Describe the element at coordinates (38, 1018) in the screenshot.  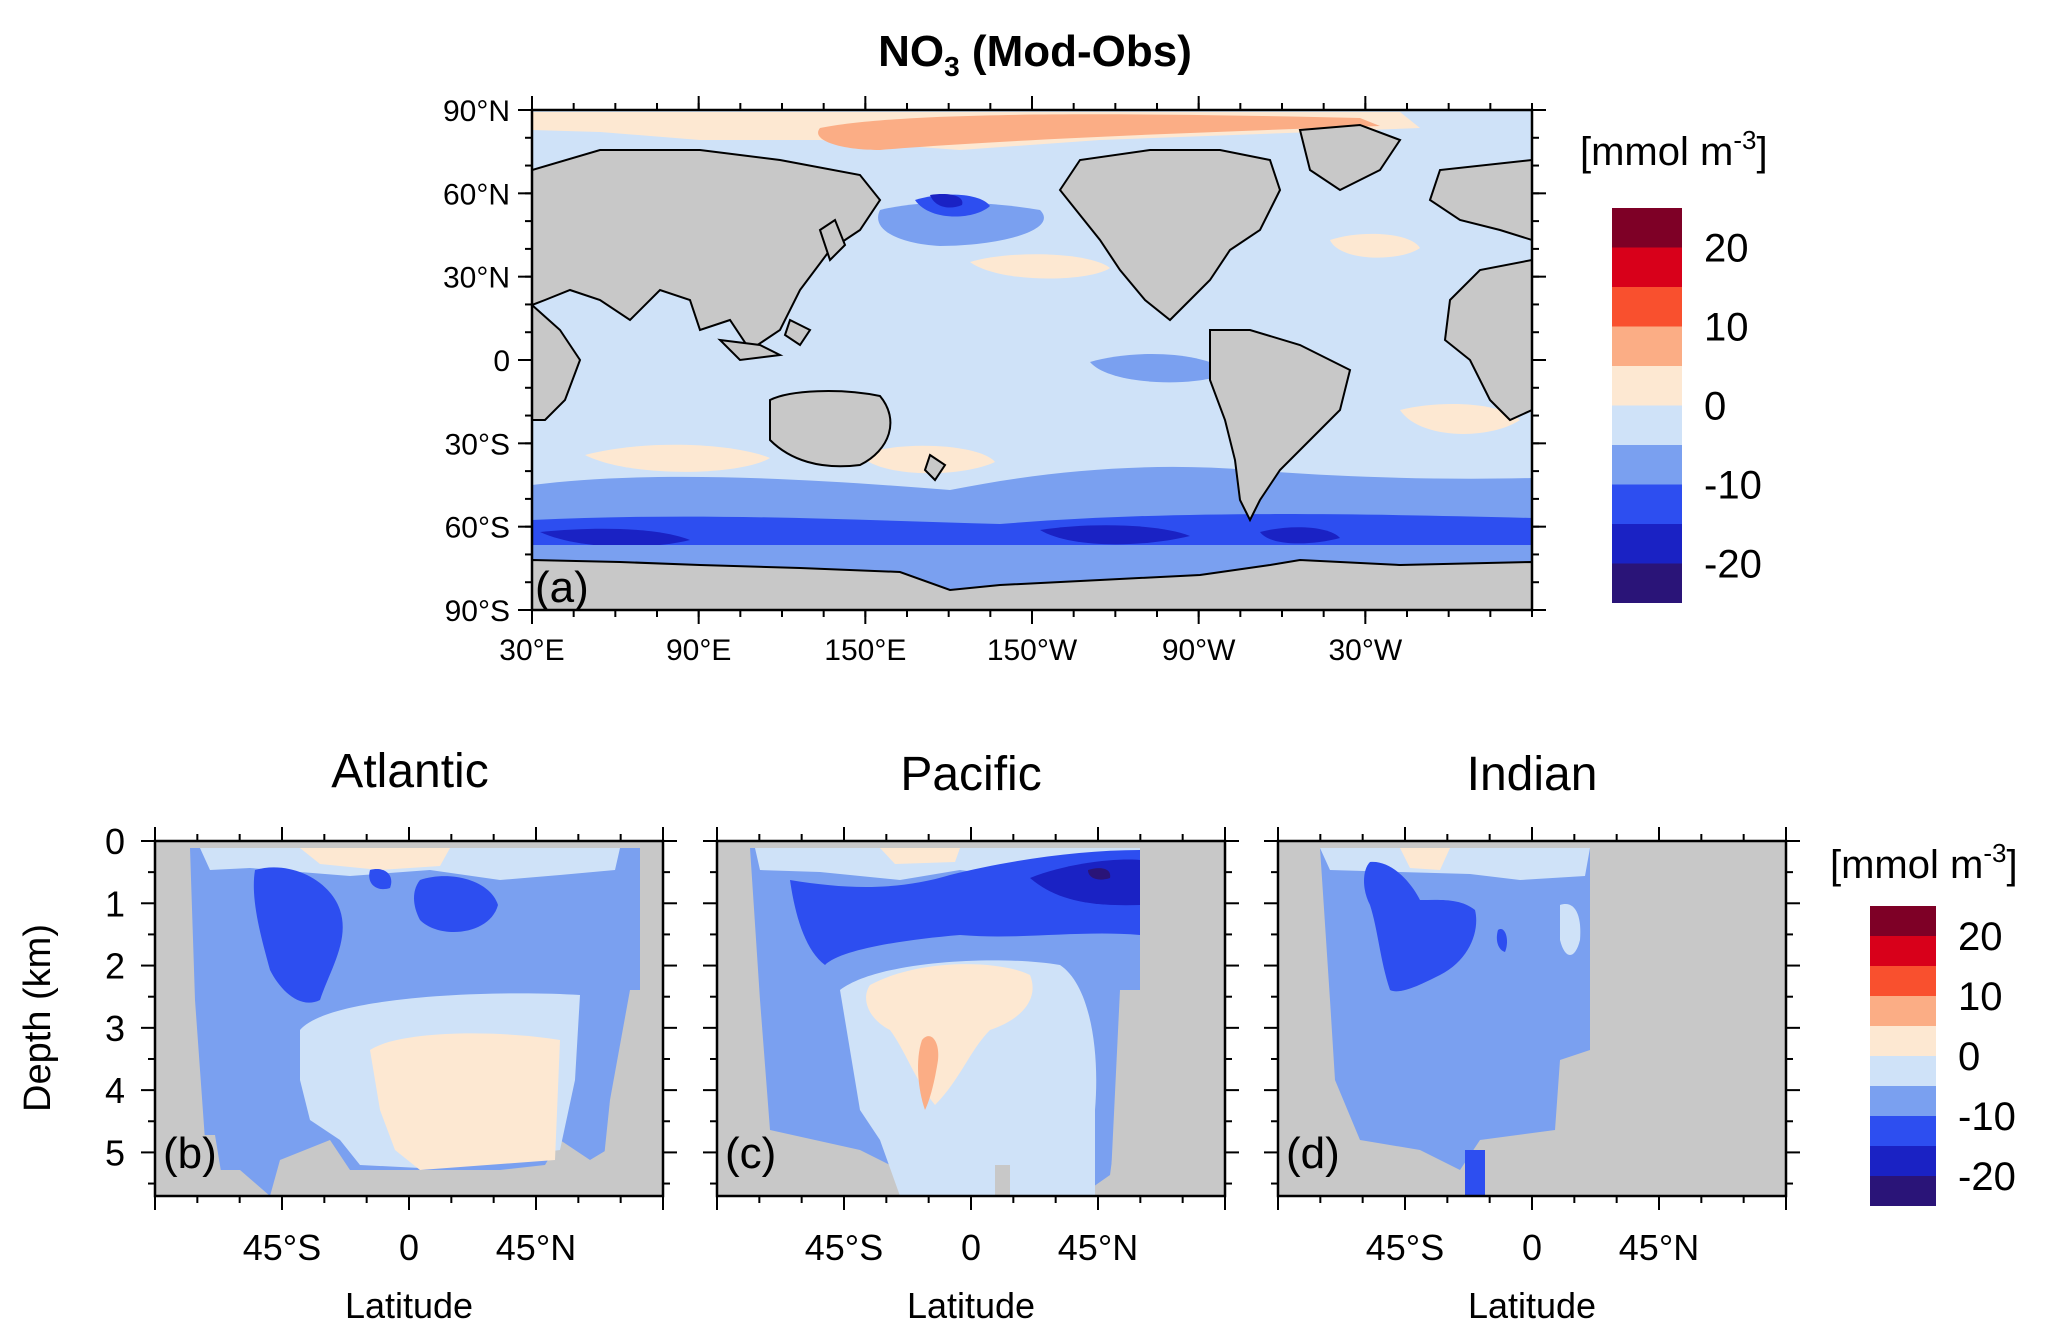
I see `y-axis-label: Depth (km)` at that location.